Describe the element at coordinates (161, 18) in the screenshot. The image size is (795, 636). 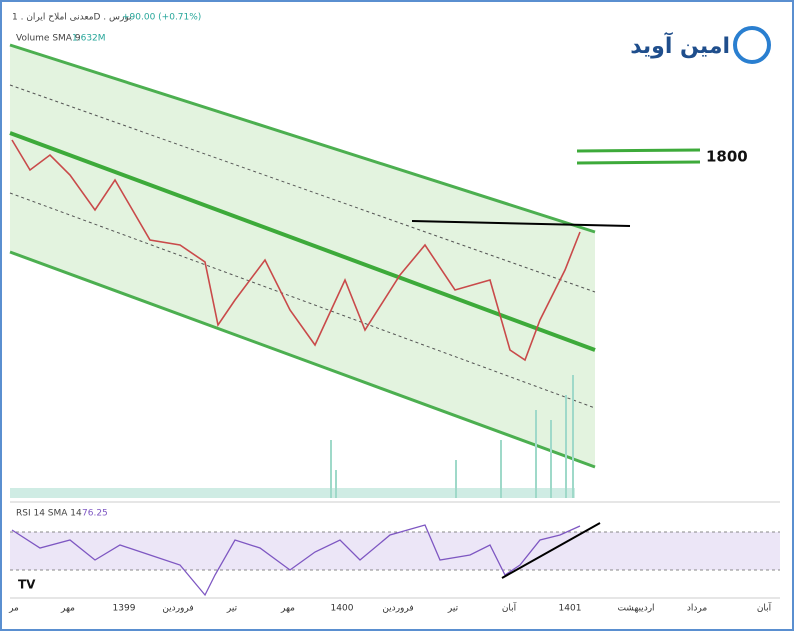
I see `change: +90.00 (+0.71%)` at that location.